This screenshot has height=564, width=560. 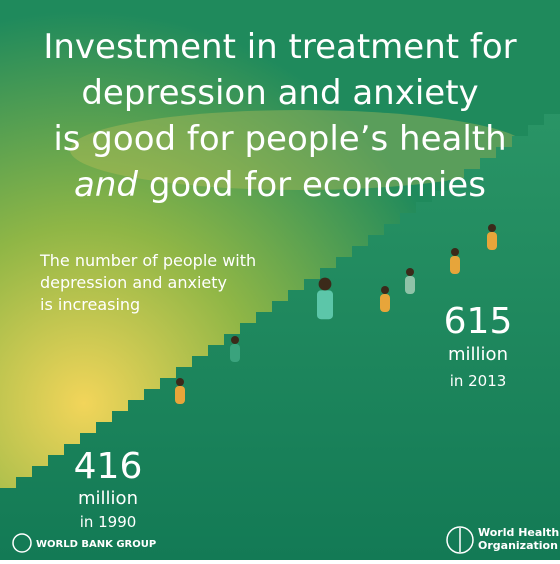 What do you see at coordinates (317, 185) in the screenshot?
I see `title-line-end: good for economies` at bounding box center [317, 185].